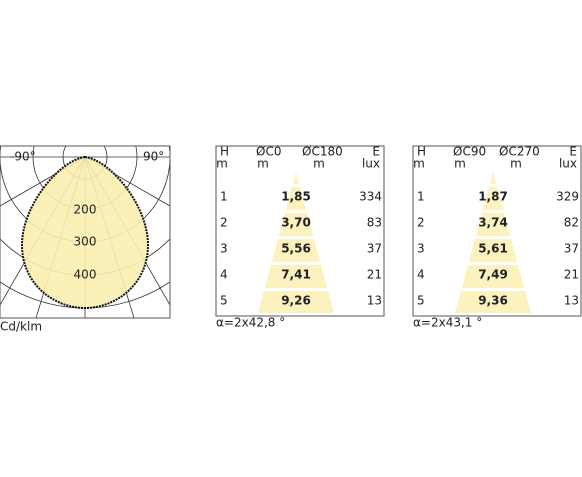 The image size is (582, 477). I want to click on unit-label: Cd/klm, so click(21, 327).